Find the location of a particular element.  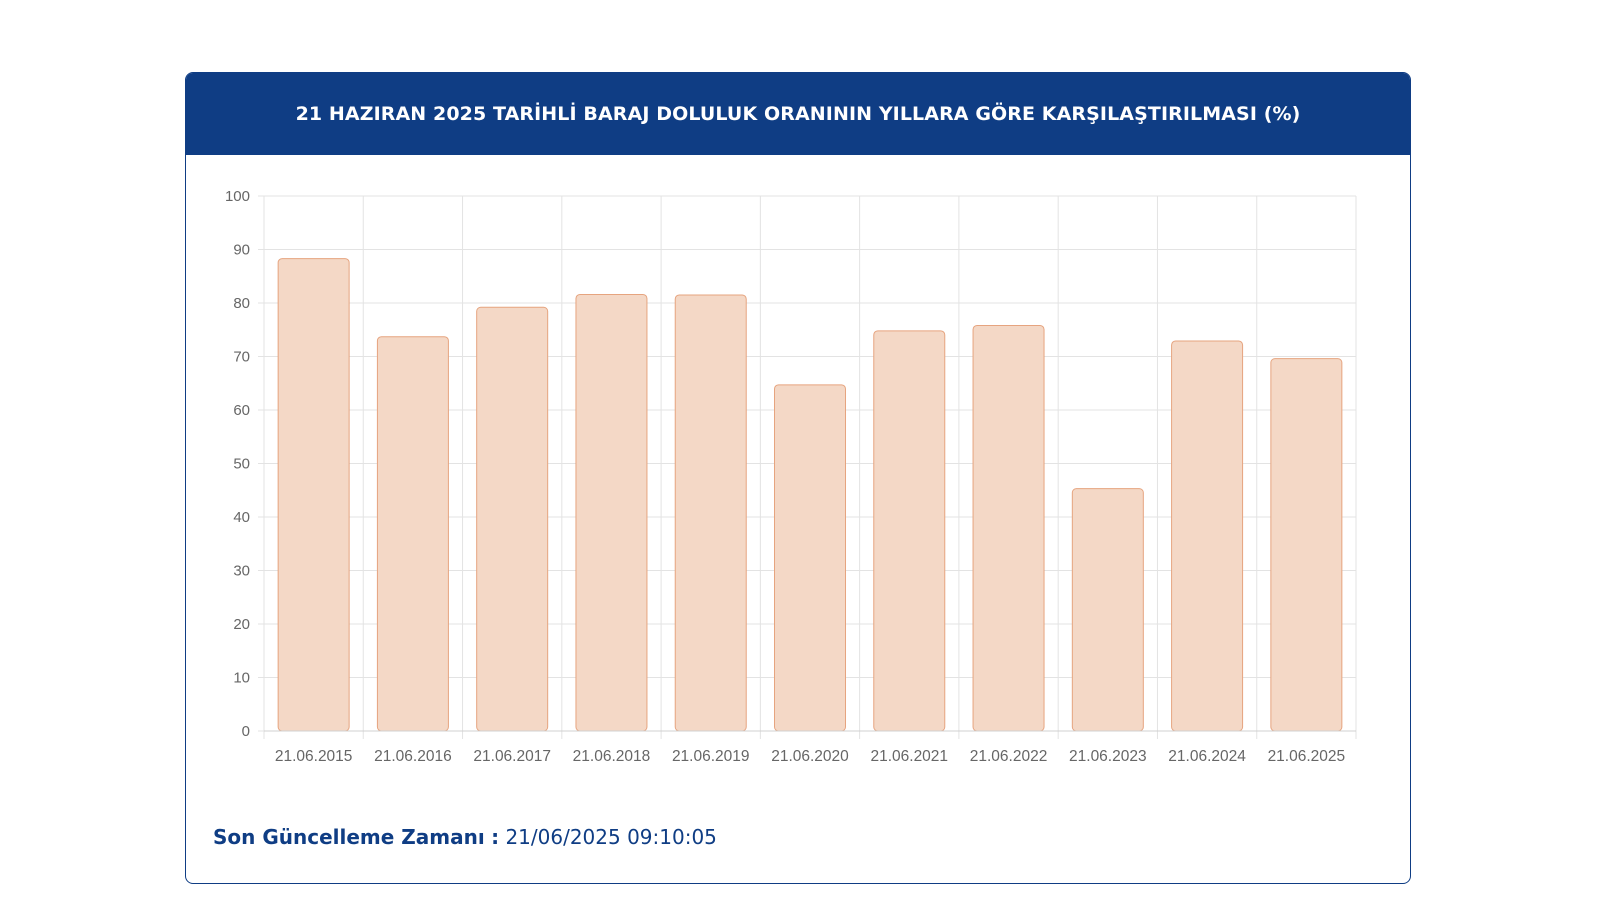

y-tick-label: 60 is located at coordinates (241, 410).